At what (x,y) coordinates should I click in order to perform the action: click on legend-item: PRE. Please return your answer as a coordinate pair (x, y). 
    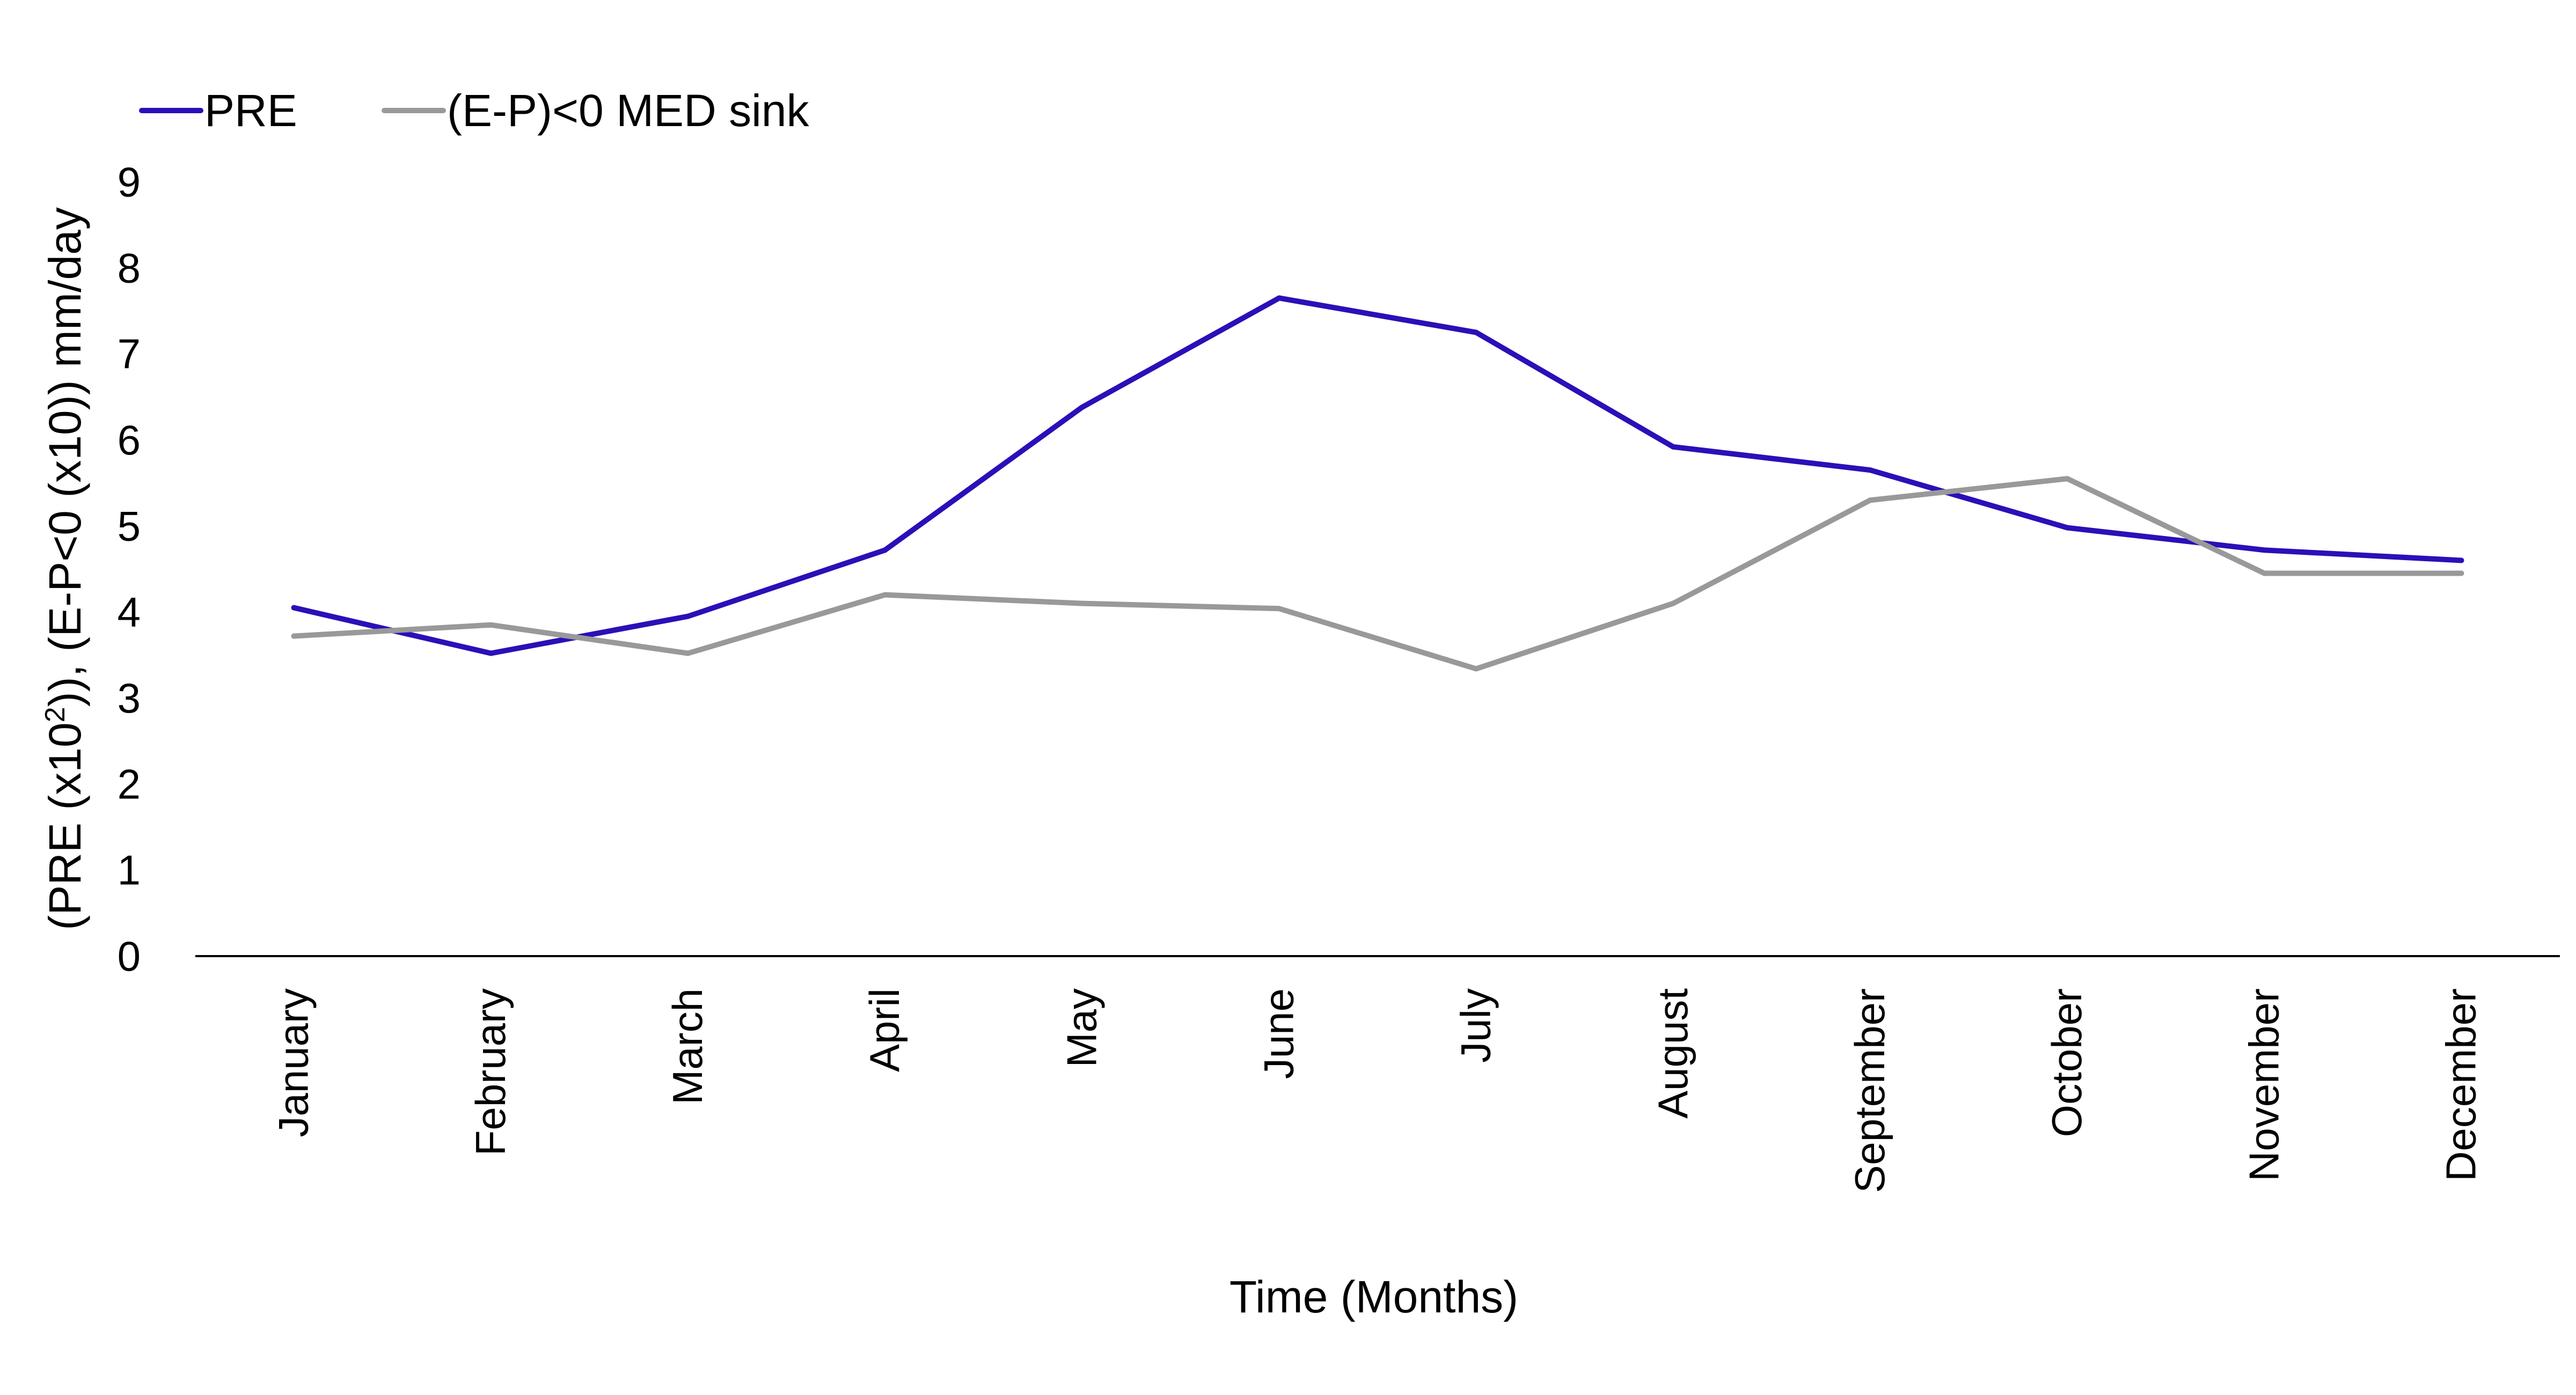
    Looking at the image, I should click on (218, 110).